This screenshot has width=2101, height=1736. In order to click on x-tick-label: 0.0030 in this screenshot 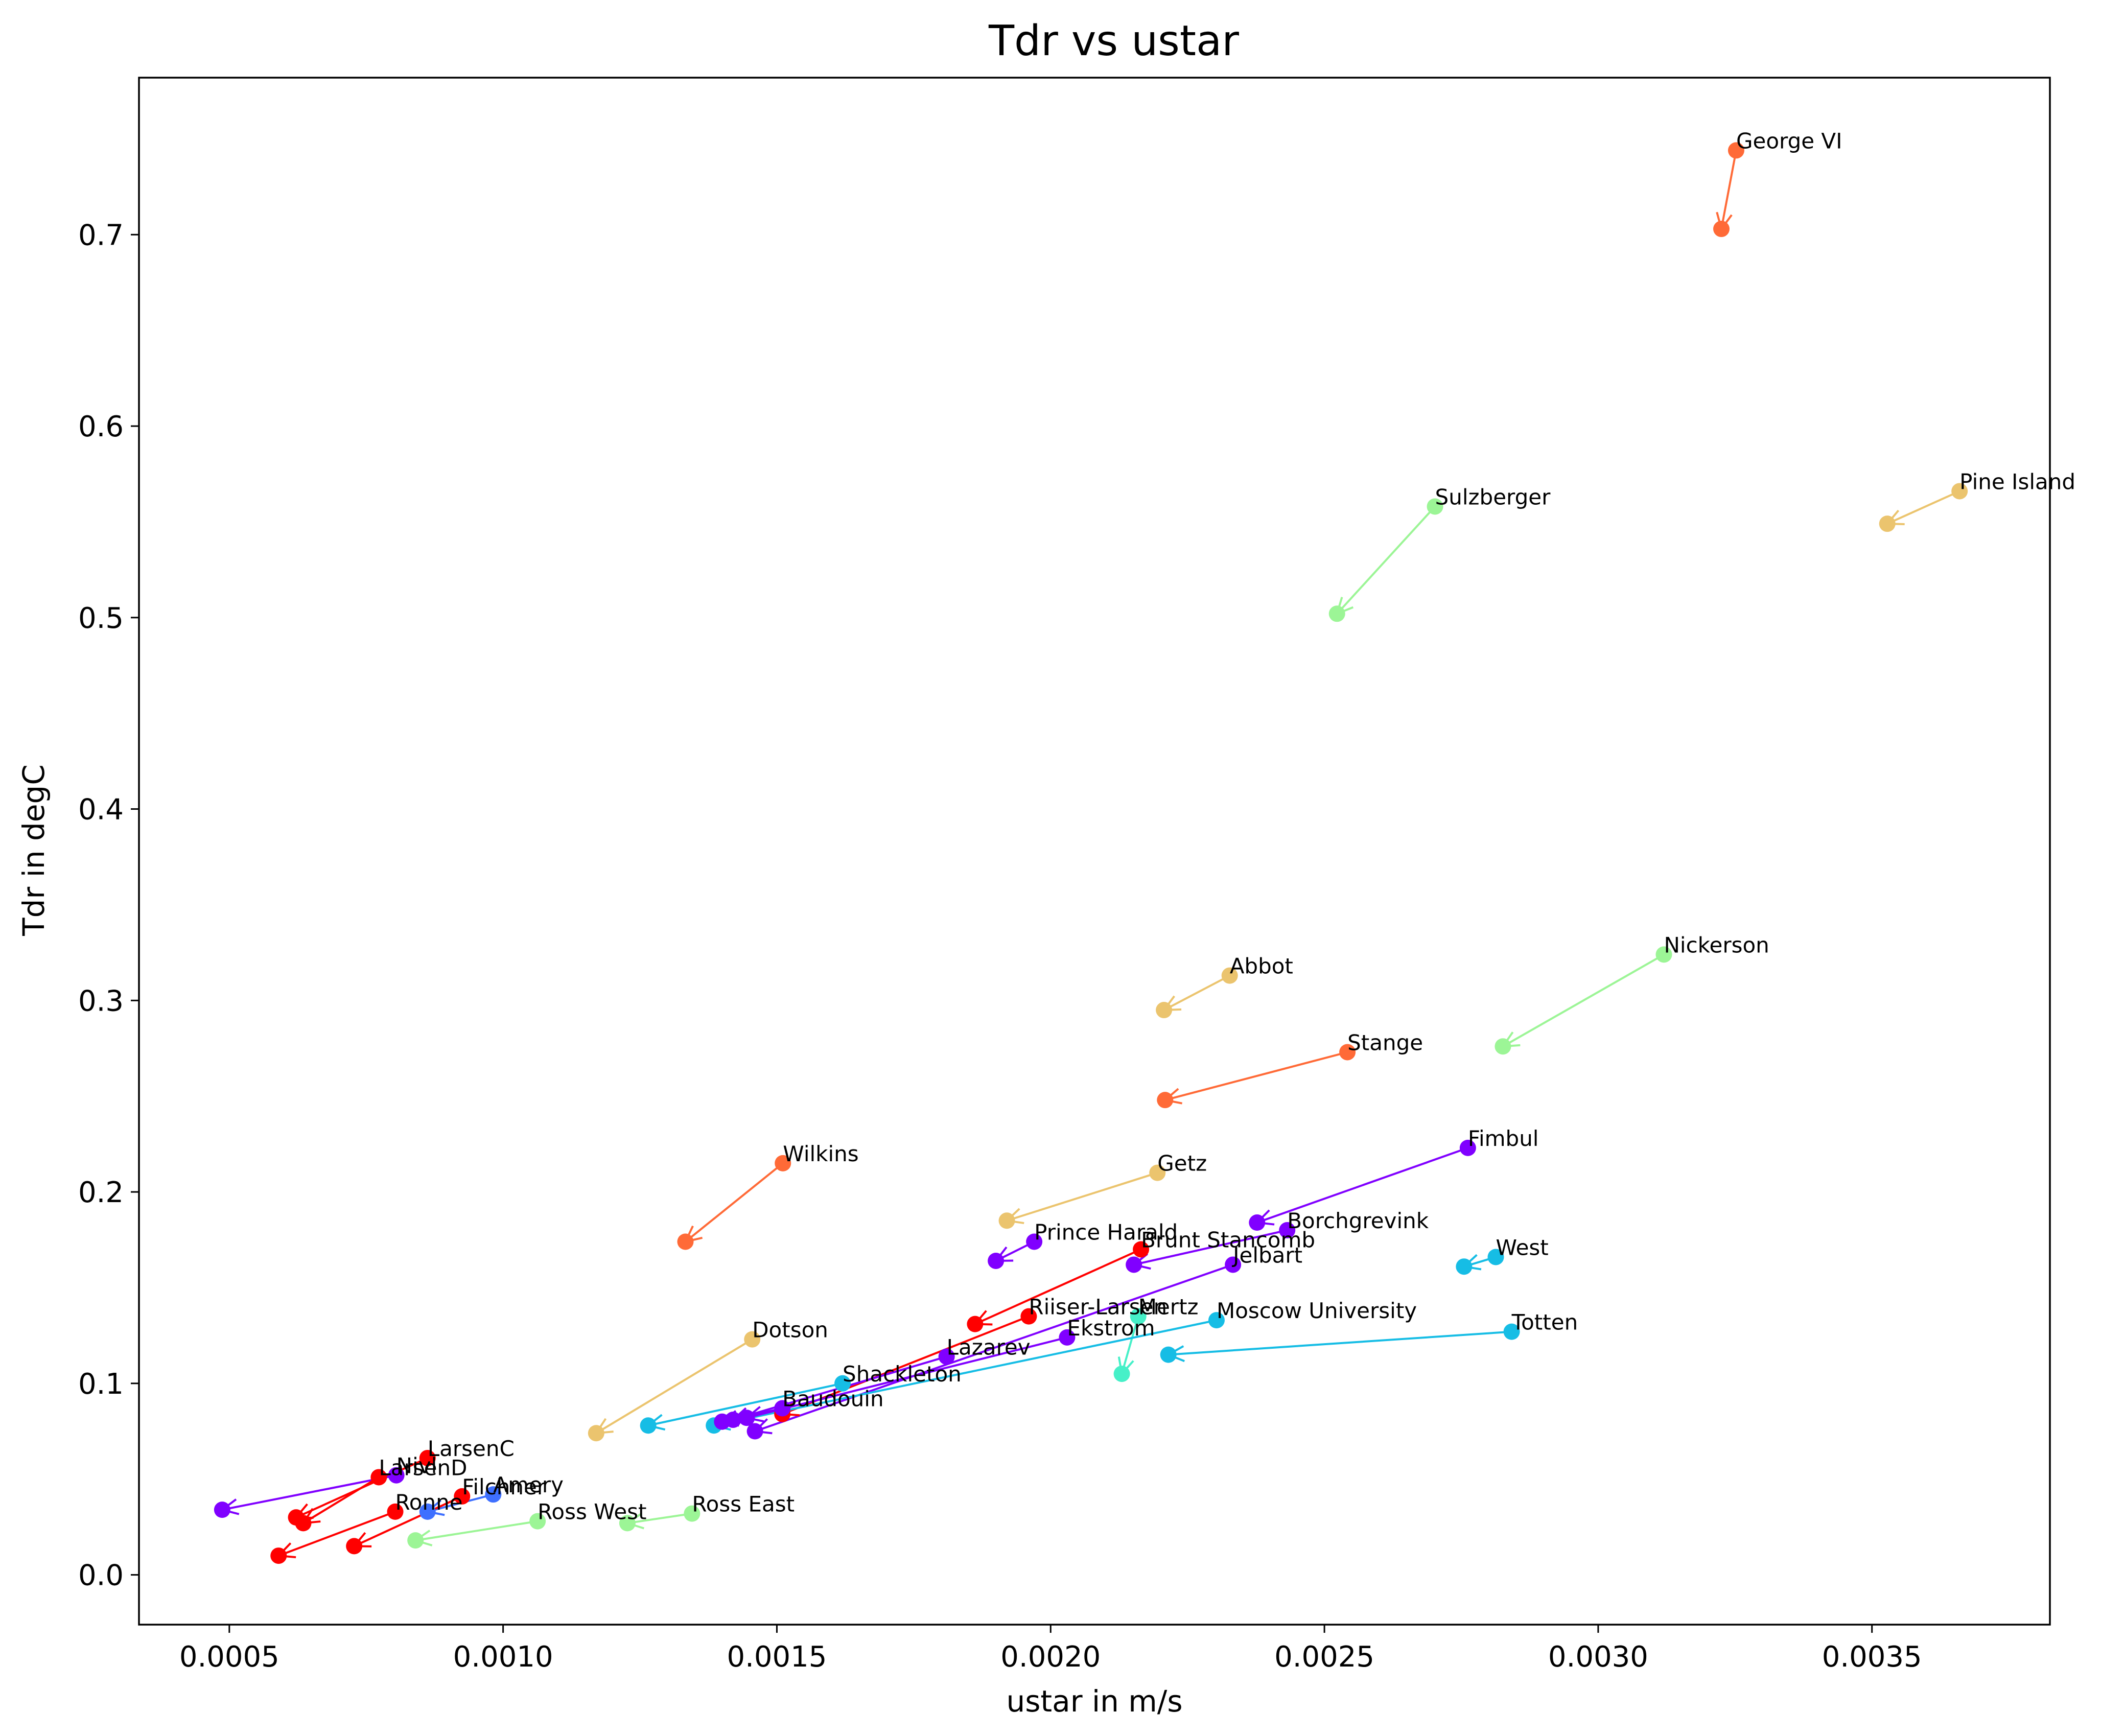, I will do `click(1598, 1657)`.